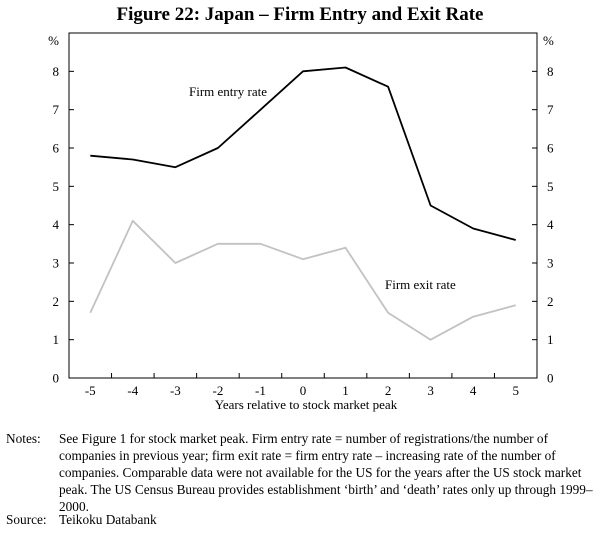  Describe the element at coordinates (550, 301) in the screenshot. I see `y-tick-label-right: 2` at that location.